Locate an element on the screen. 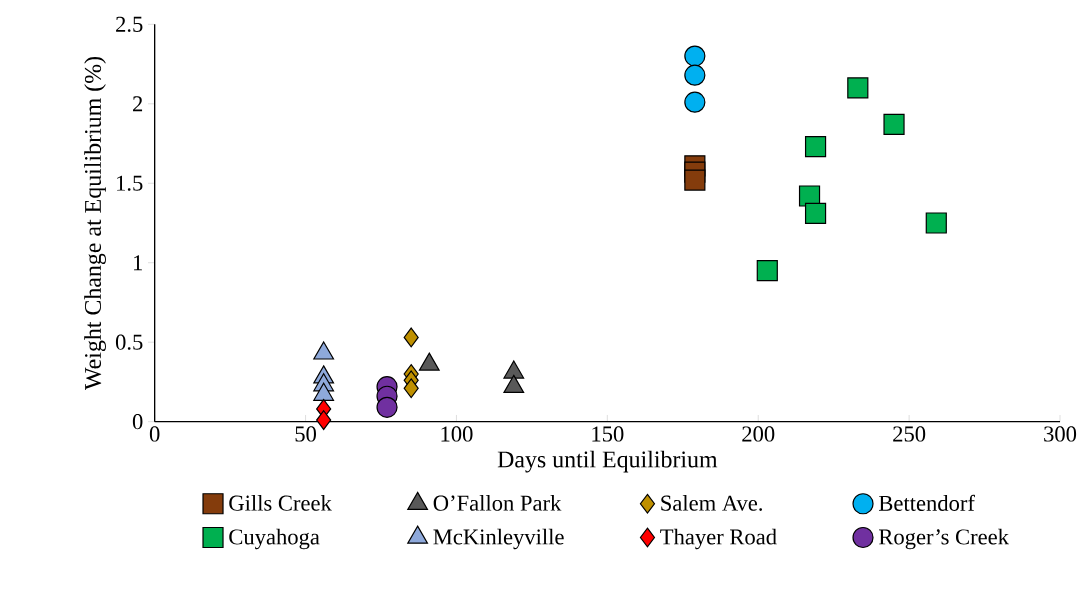 The width and height of the screenshot is (1083, 589). legend-label: O’Fallon Park is located at coordinates (497, 502).